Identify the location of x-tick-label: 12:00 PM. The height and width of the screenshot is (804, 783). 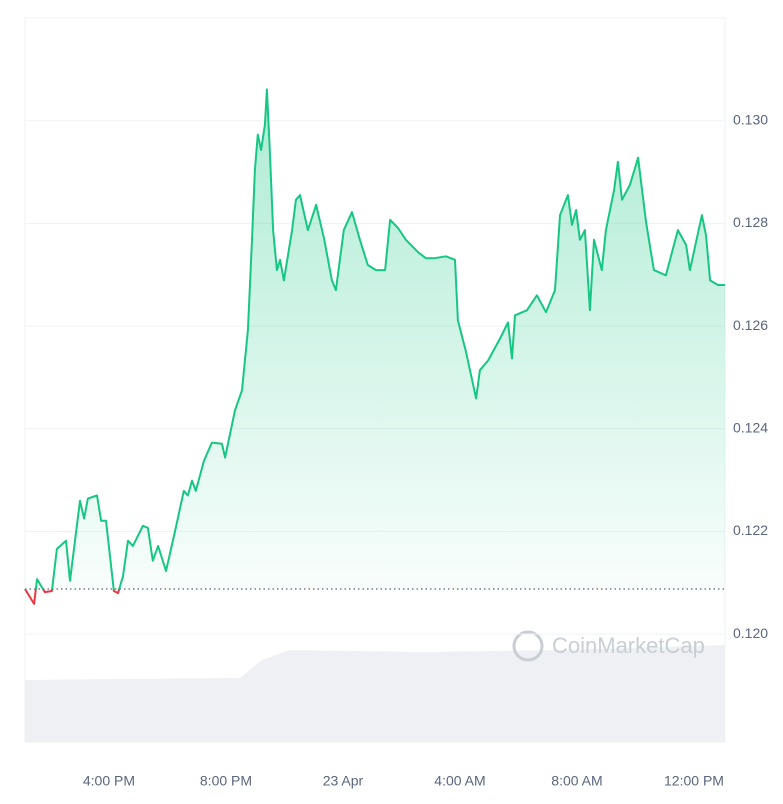
(694, 781).